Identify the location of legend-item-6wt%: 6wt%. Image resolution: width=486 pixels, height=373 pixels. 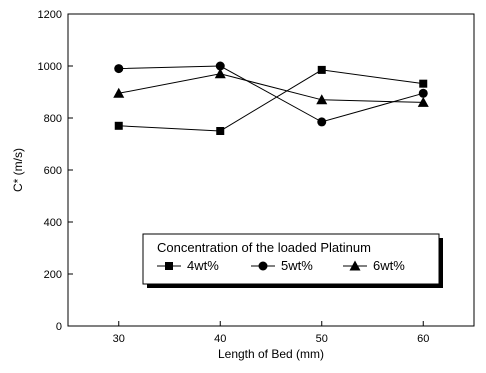
(374, 265).